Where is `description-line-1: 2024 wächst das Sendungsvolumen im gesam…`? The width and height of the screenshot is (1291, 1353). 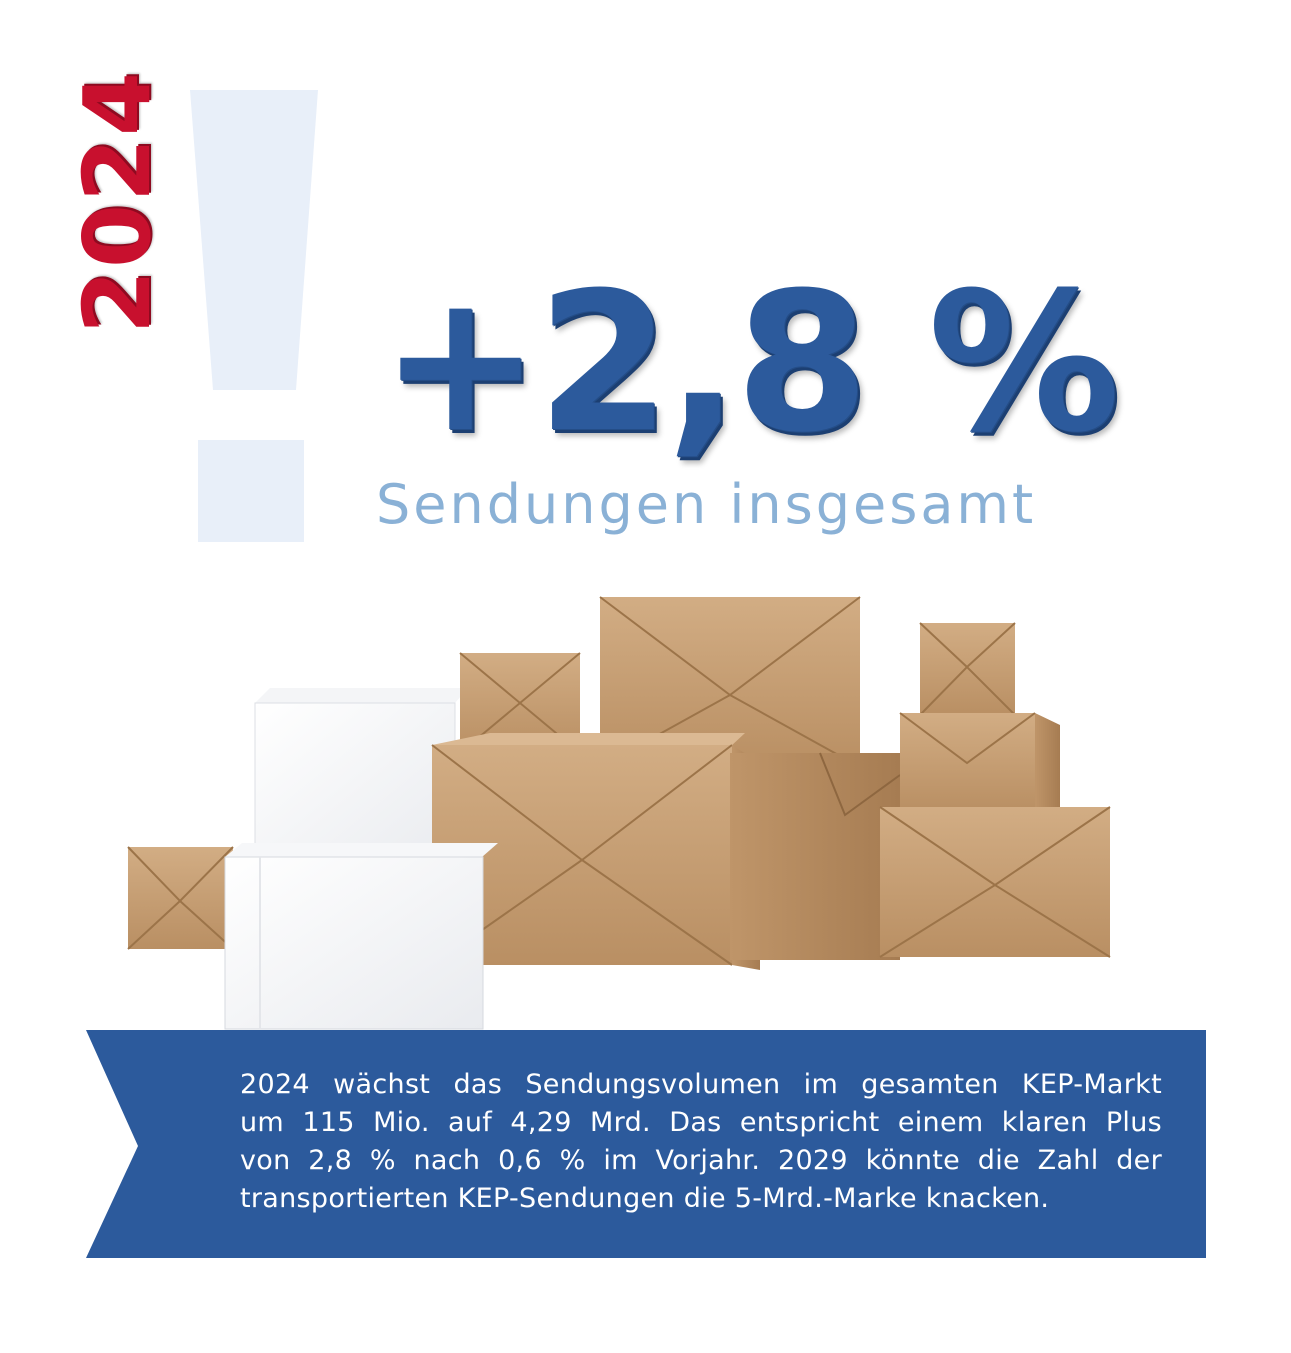
description-line-1: 2024 wächst das Sendungsvolumen im gesam… is located at coordinates (701, 1084).